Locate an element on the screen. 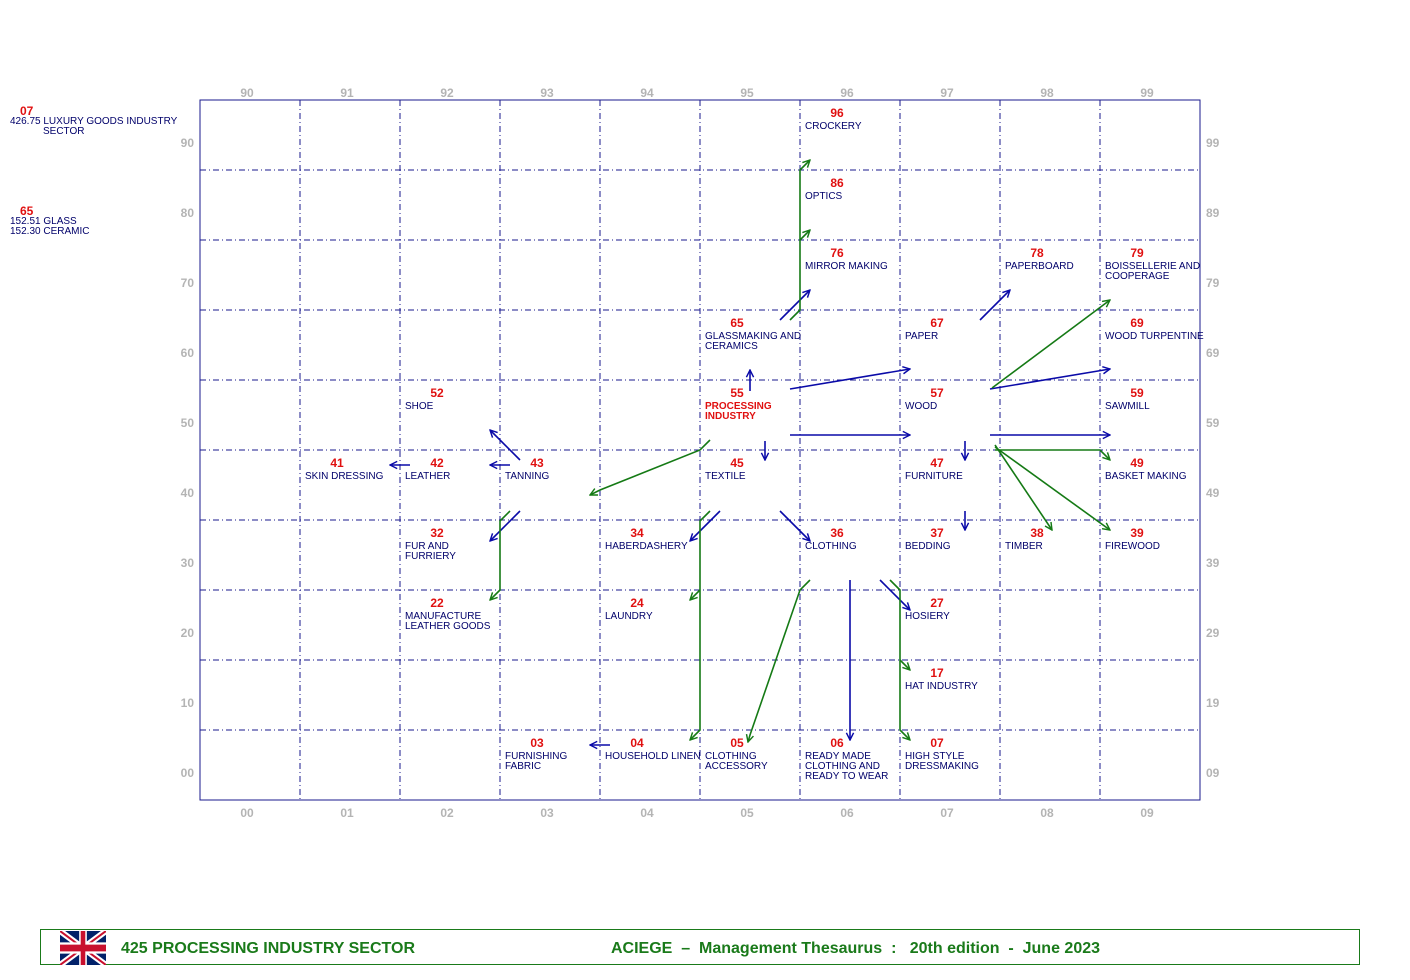 This screenshot has width=1410, height=980. bottom-axis-label: 00 is located at coordinates (247, 813).